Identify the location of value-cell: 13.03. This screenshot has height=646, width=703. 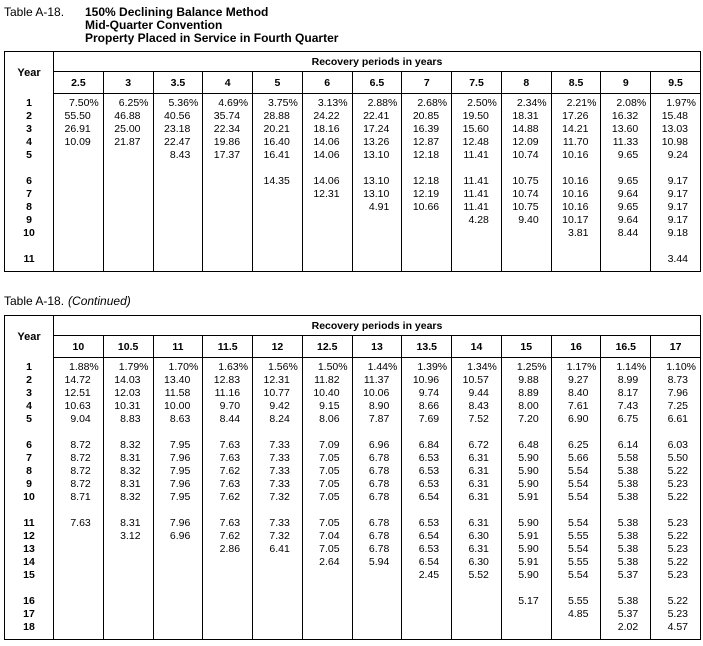
(675, 129).